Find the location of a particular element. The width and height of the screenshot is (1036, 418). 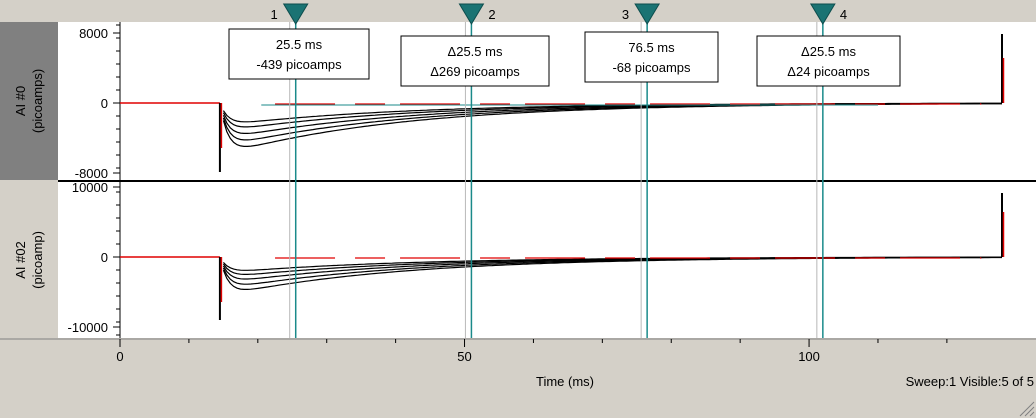

cursor-number: 3 is located at coordinates (625, 14).